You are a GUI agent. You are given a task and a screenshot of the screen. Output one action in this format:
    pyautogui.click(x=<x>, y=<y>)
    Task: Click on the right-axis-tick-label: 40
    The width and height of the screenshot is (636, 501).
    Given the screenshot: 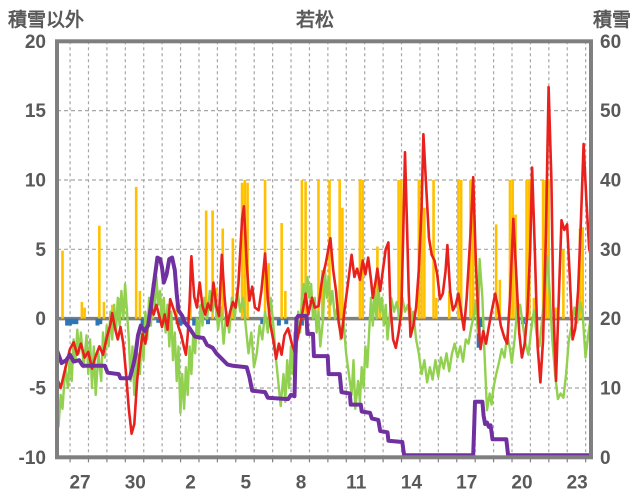 What is the action you would take?
    pyautogui.click(x=610, y=180)
    